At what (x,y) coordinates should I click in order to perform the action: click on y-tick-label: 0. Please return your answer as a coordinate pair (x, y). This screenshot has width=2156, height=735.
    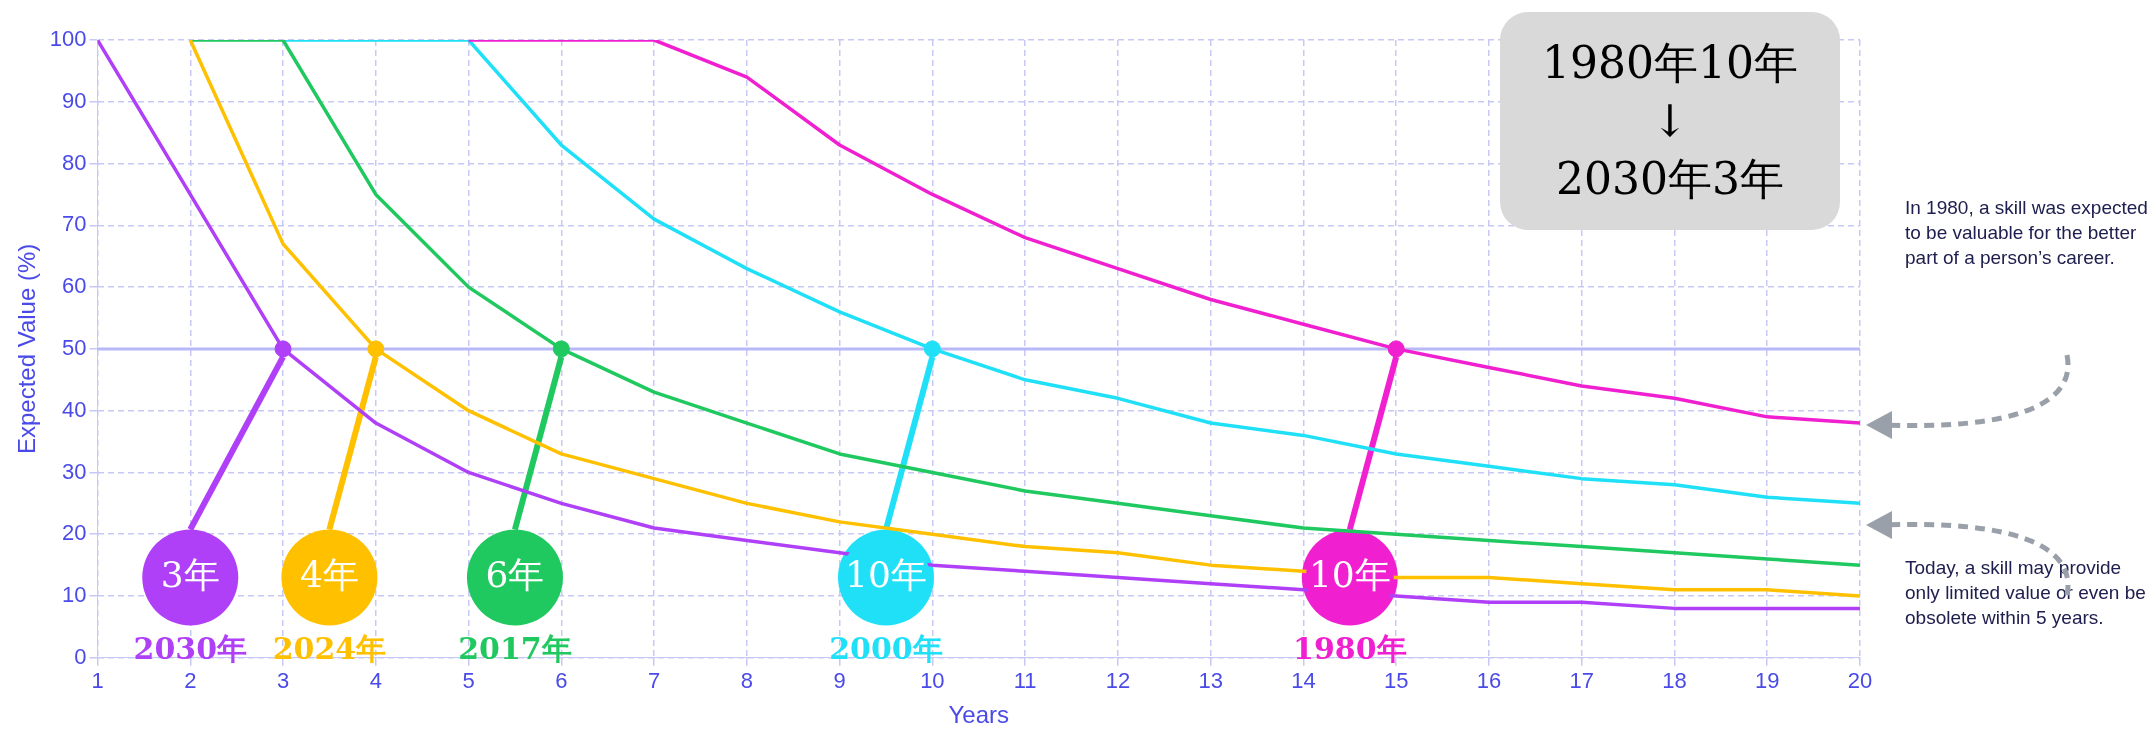
    Looking at the image, I should click on (80, 656).